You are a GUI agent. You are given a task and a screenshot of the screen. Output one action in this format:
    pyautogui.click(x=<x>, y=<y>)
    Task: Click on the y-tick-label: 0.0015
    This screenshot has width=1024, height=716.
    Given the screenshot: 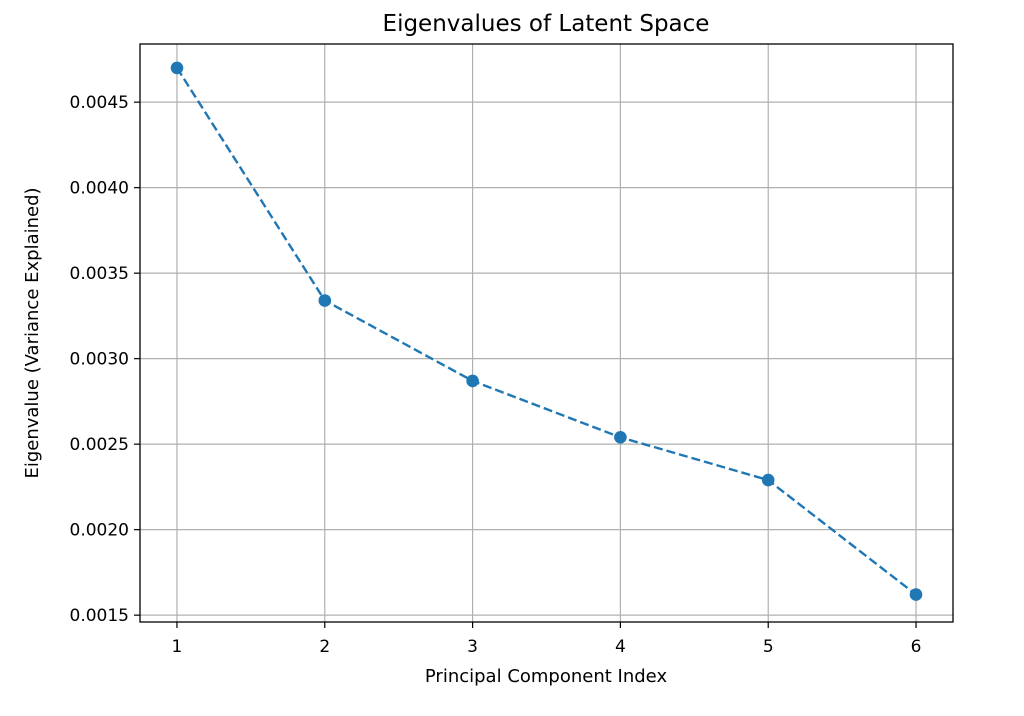 What is the action you would take?
    pyautogui.click(x=99, y=616)
    